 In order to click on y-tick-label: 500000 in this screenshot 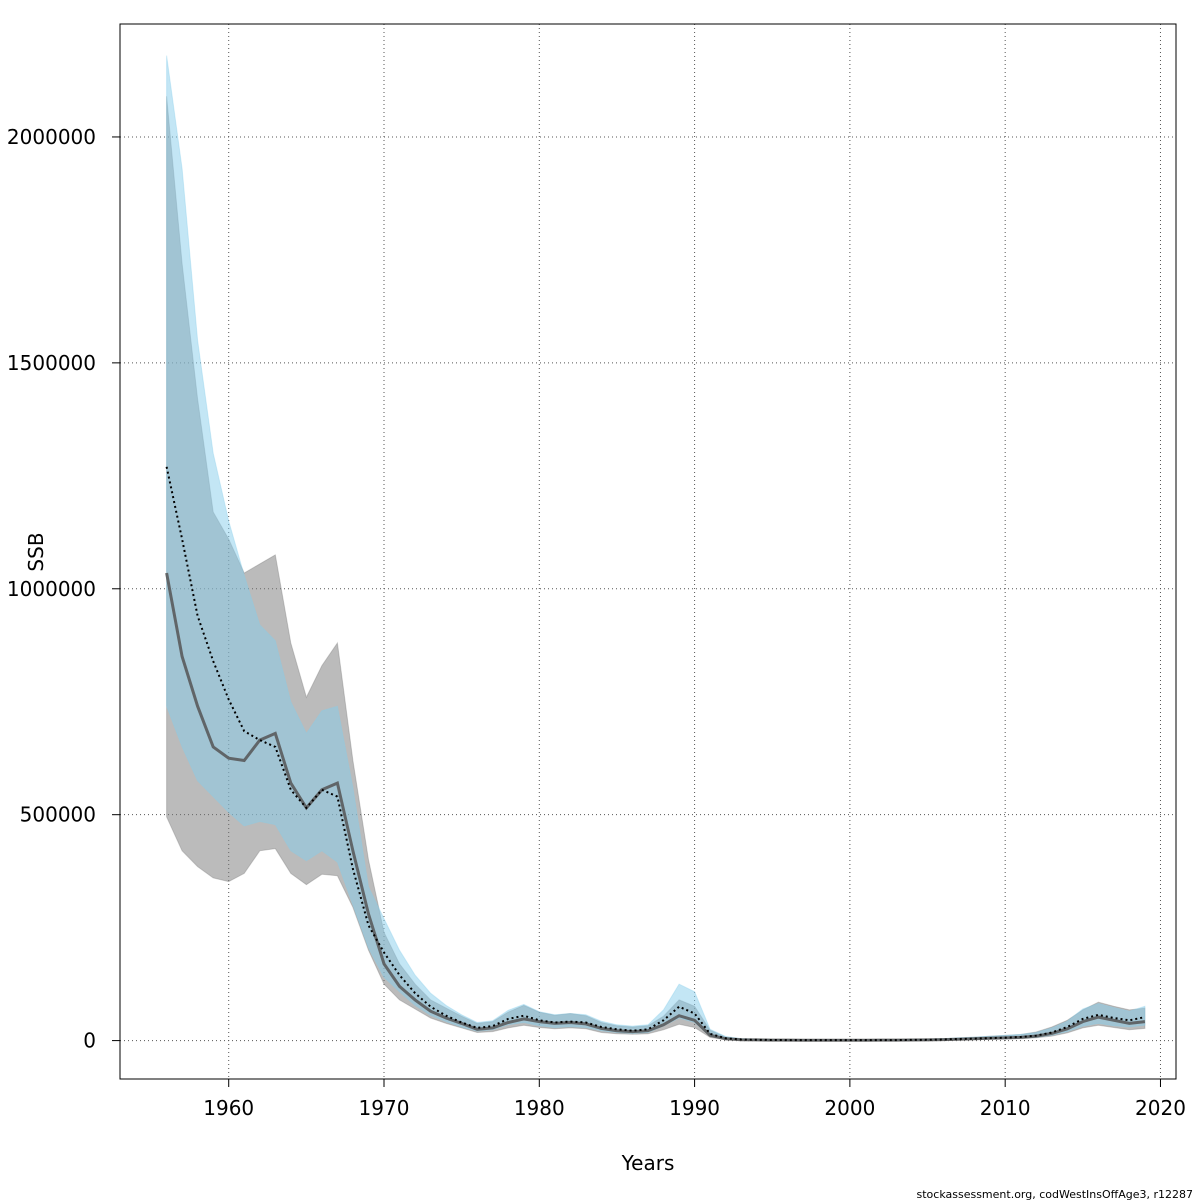, I will do `click(58, 815)`.